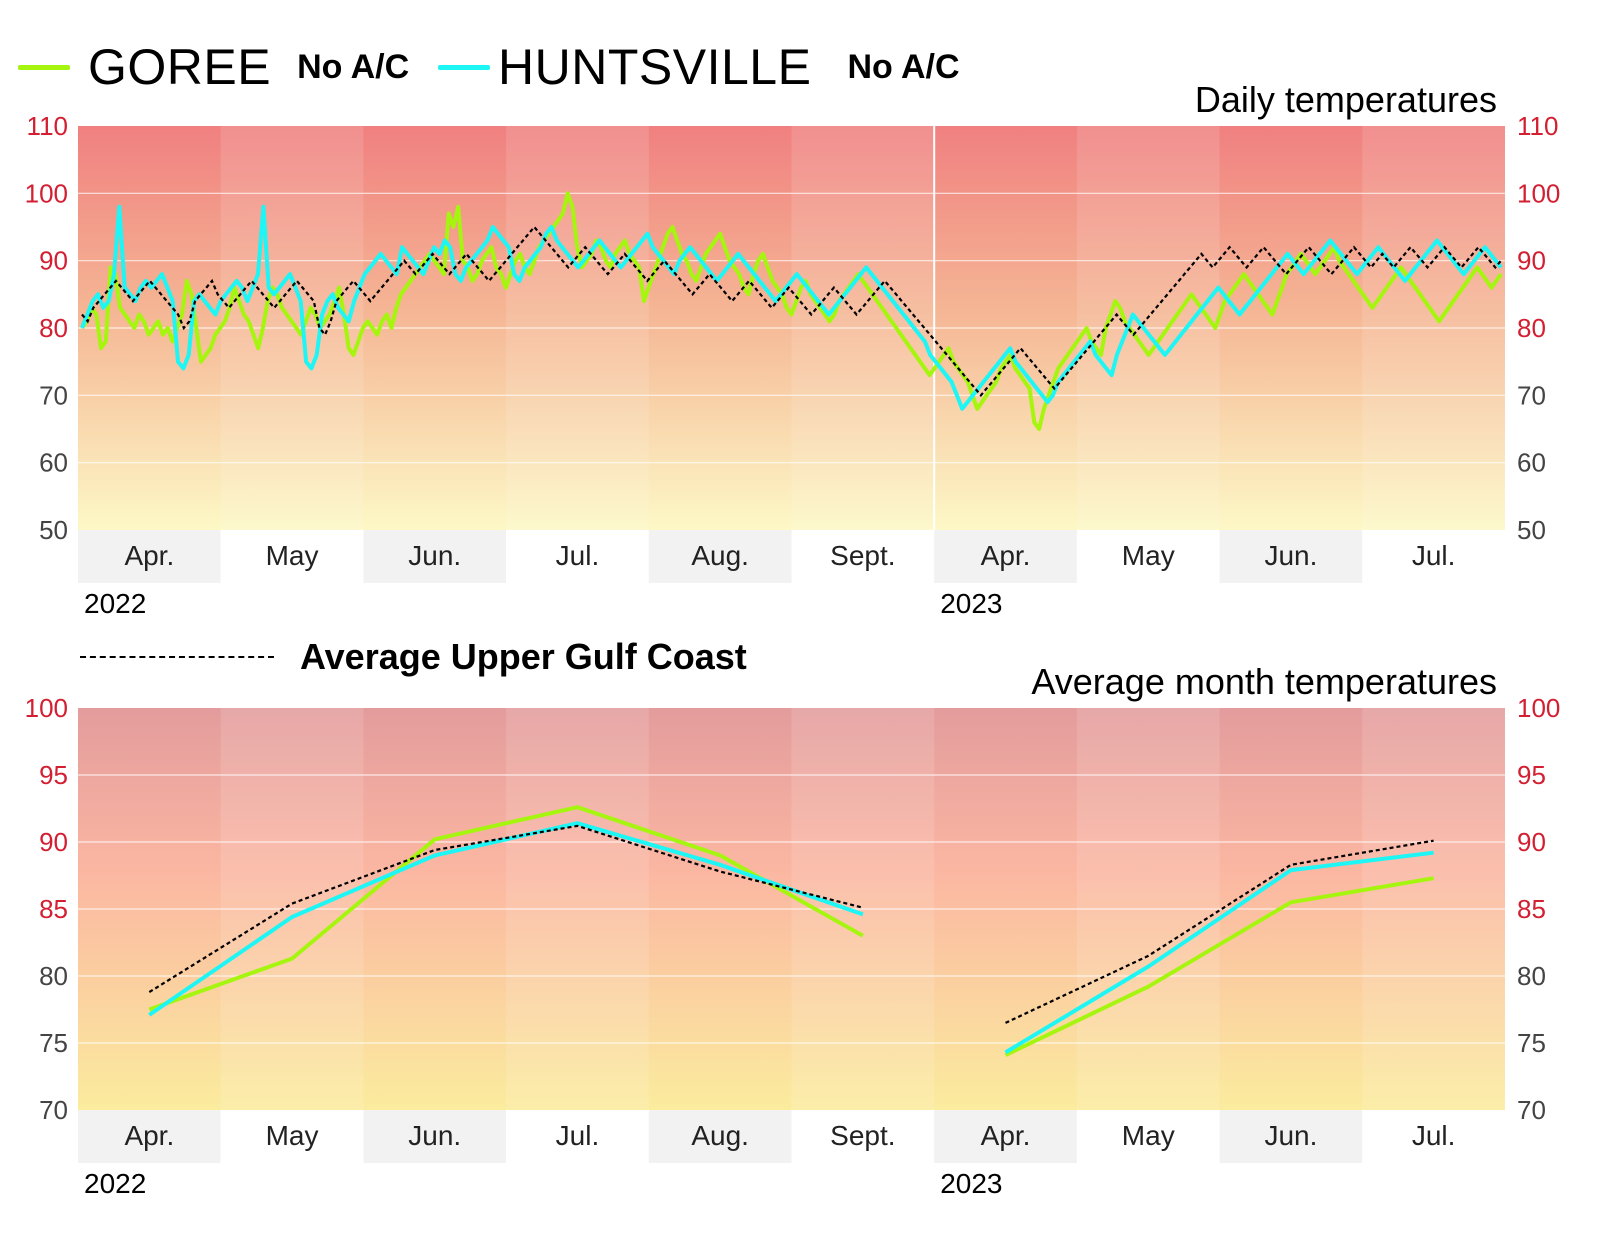 This screenshot has height=1233, width=1600. Describe the element at coordinates (1531, 909) in the screenshot. I see `y-tick-label-right: 85` at that location.